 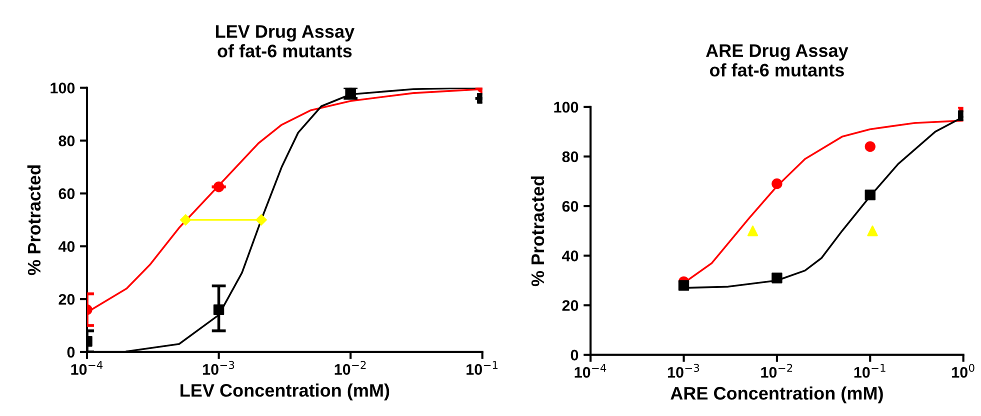 I want to click on chart-title: LEV Drug Assay of fat-6 mutants, so click(x=285, y=41).